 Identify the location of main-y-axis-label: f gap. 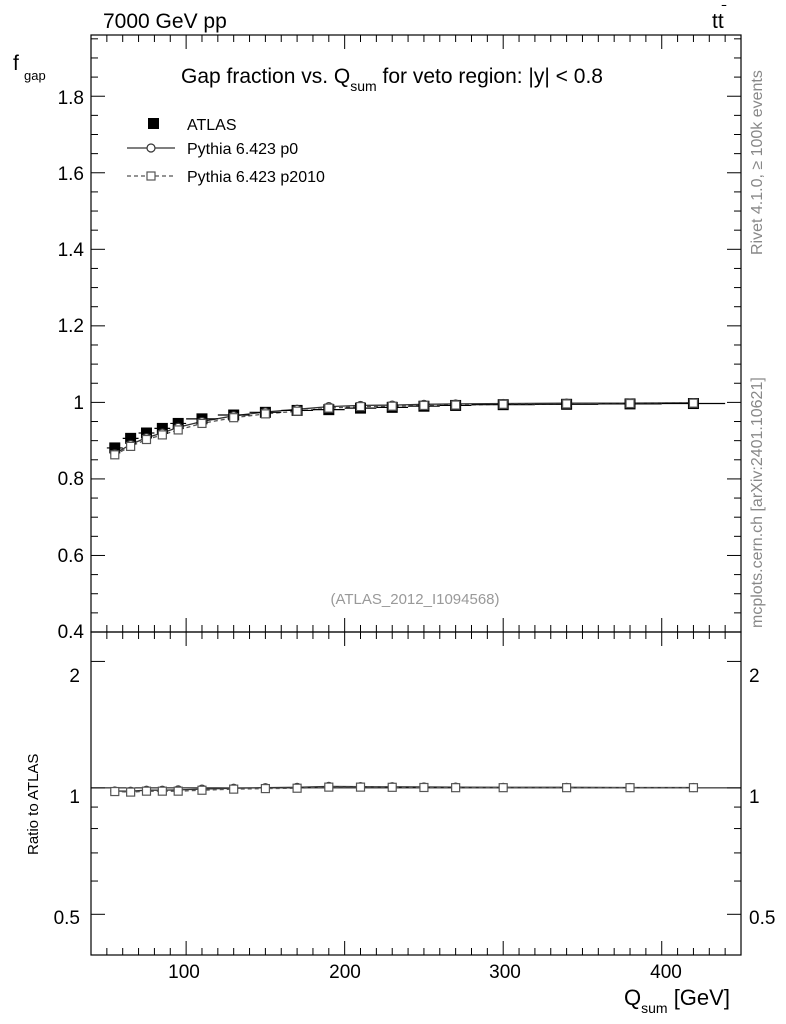
(29, 67).